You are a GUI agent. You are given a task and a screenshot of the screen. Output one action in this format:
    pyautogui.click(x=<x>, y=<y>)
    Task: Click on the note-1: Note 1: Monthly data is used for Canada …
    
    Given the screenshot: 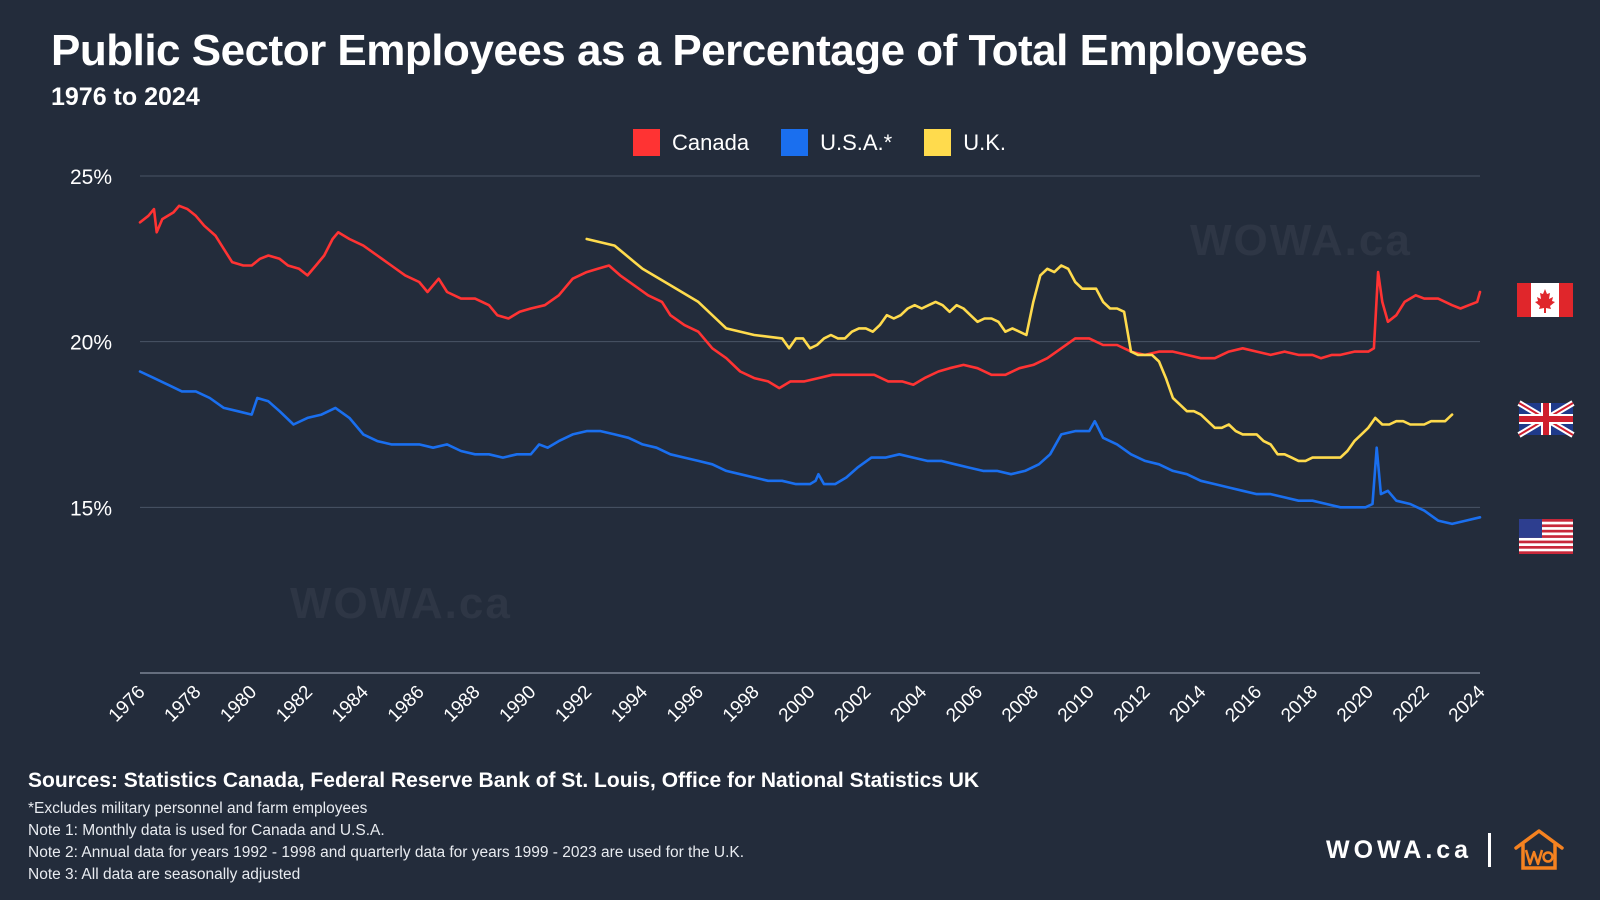 What is the action you would take?
    pyautogui.click(x=206, y=830)
    